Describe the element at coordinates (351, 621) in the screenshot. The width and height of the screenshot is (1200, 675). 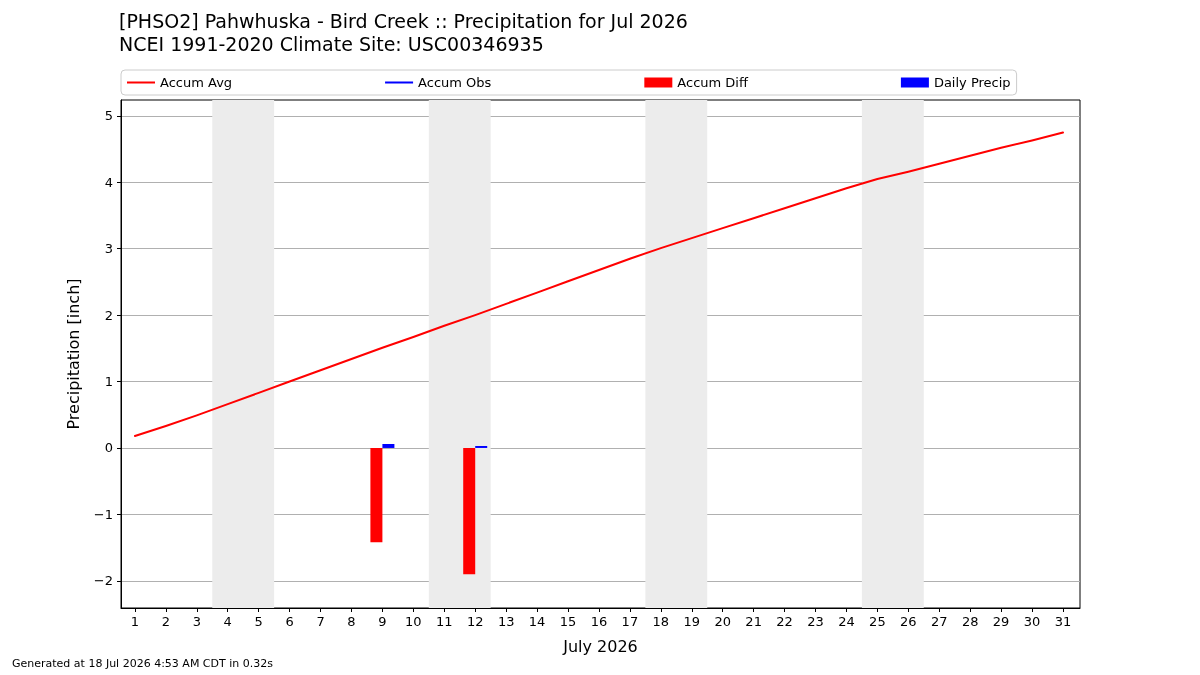
I see `x-tick-label: 8` at that location.